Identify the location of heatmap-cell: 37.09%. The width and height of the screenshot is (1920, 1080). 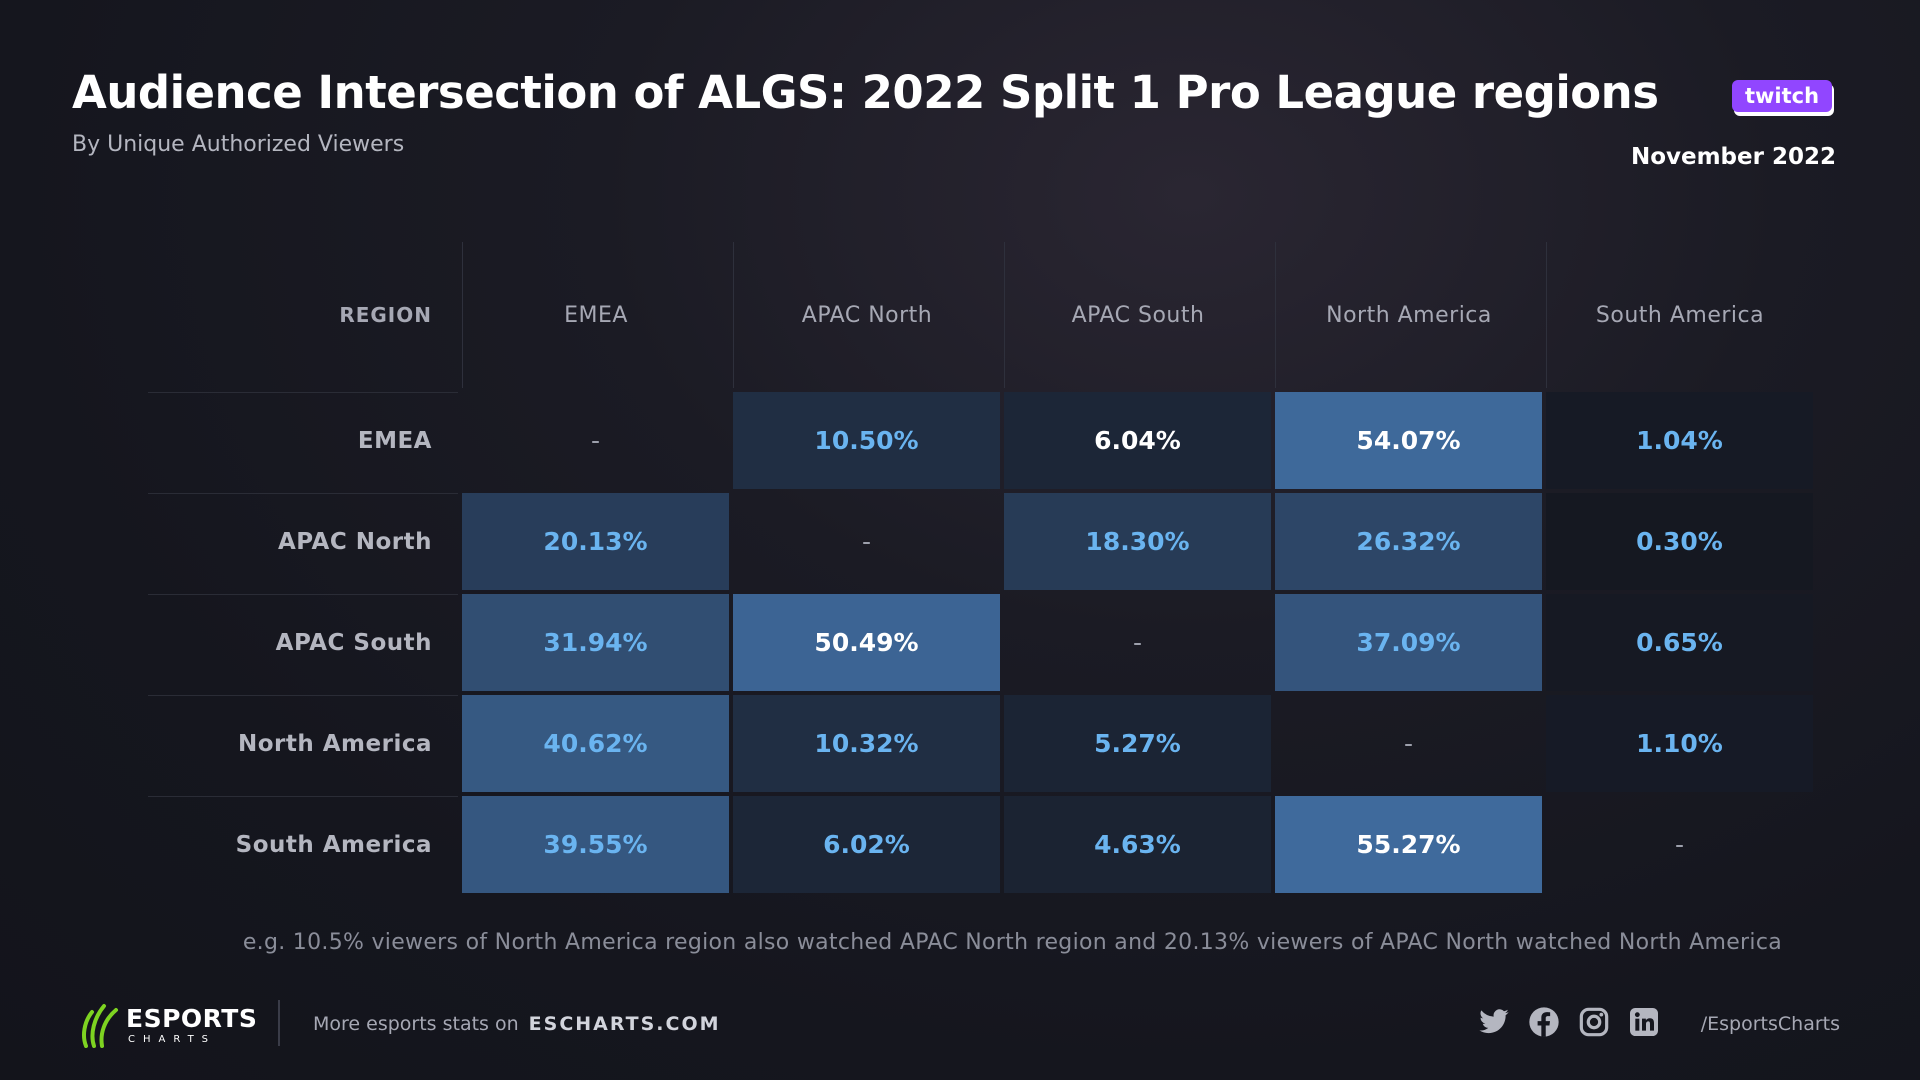
(1408, 642).